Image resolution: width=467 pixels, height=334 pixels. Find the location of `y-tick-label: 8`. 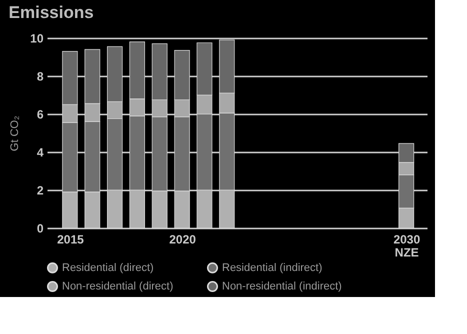

y-tick-label: 8 is located at coordinates (40, 77).